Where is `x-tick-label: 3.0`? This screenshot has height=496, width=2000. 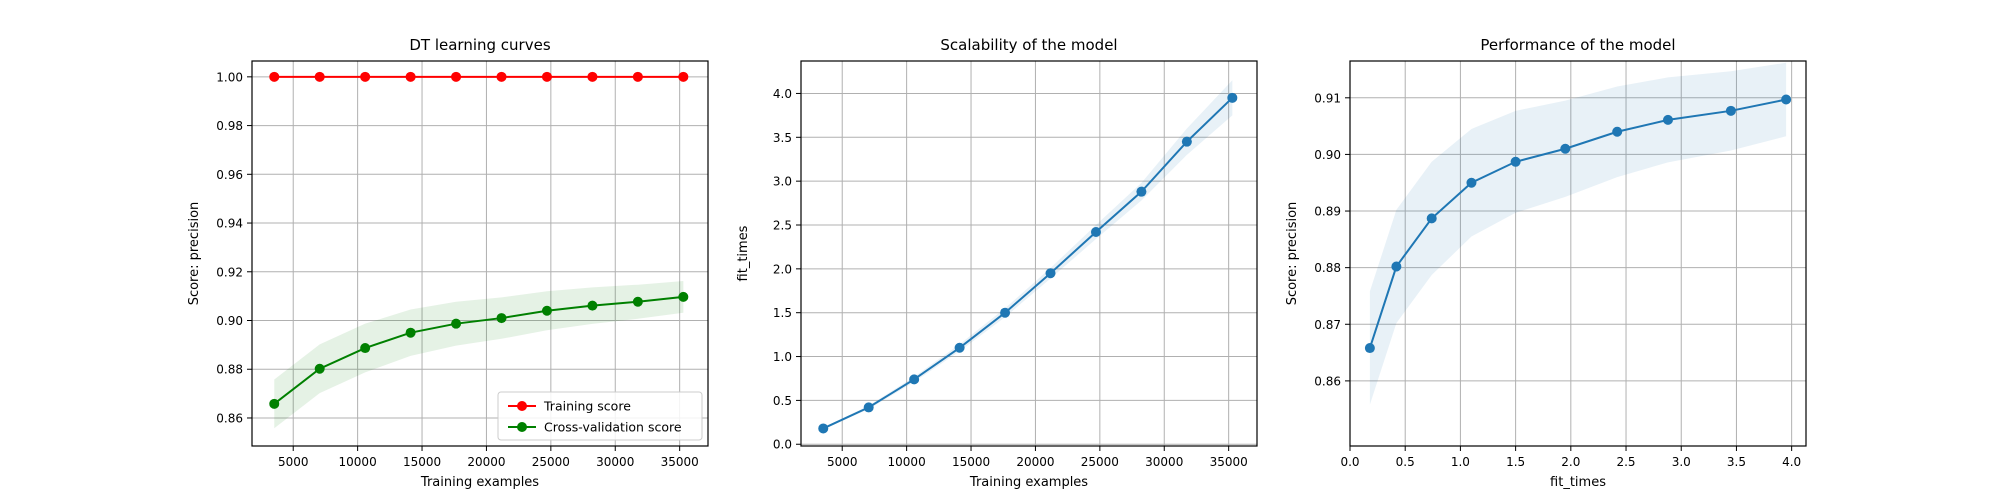
x-tick-label: 3.0 is located at coordinates (1681, 462).